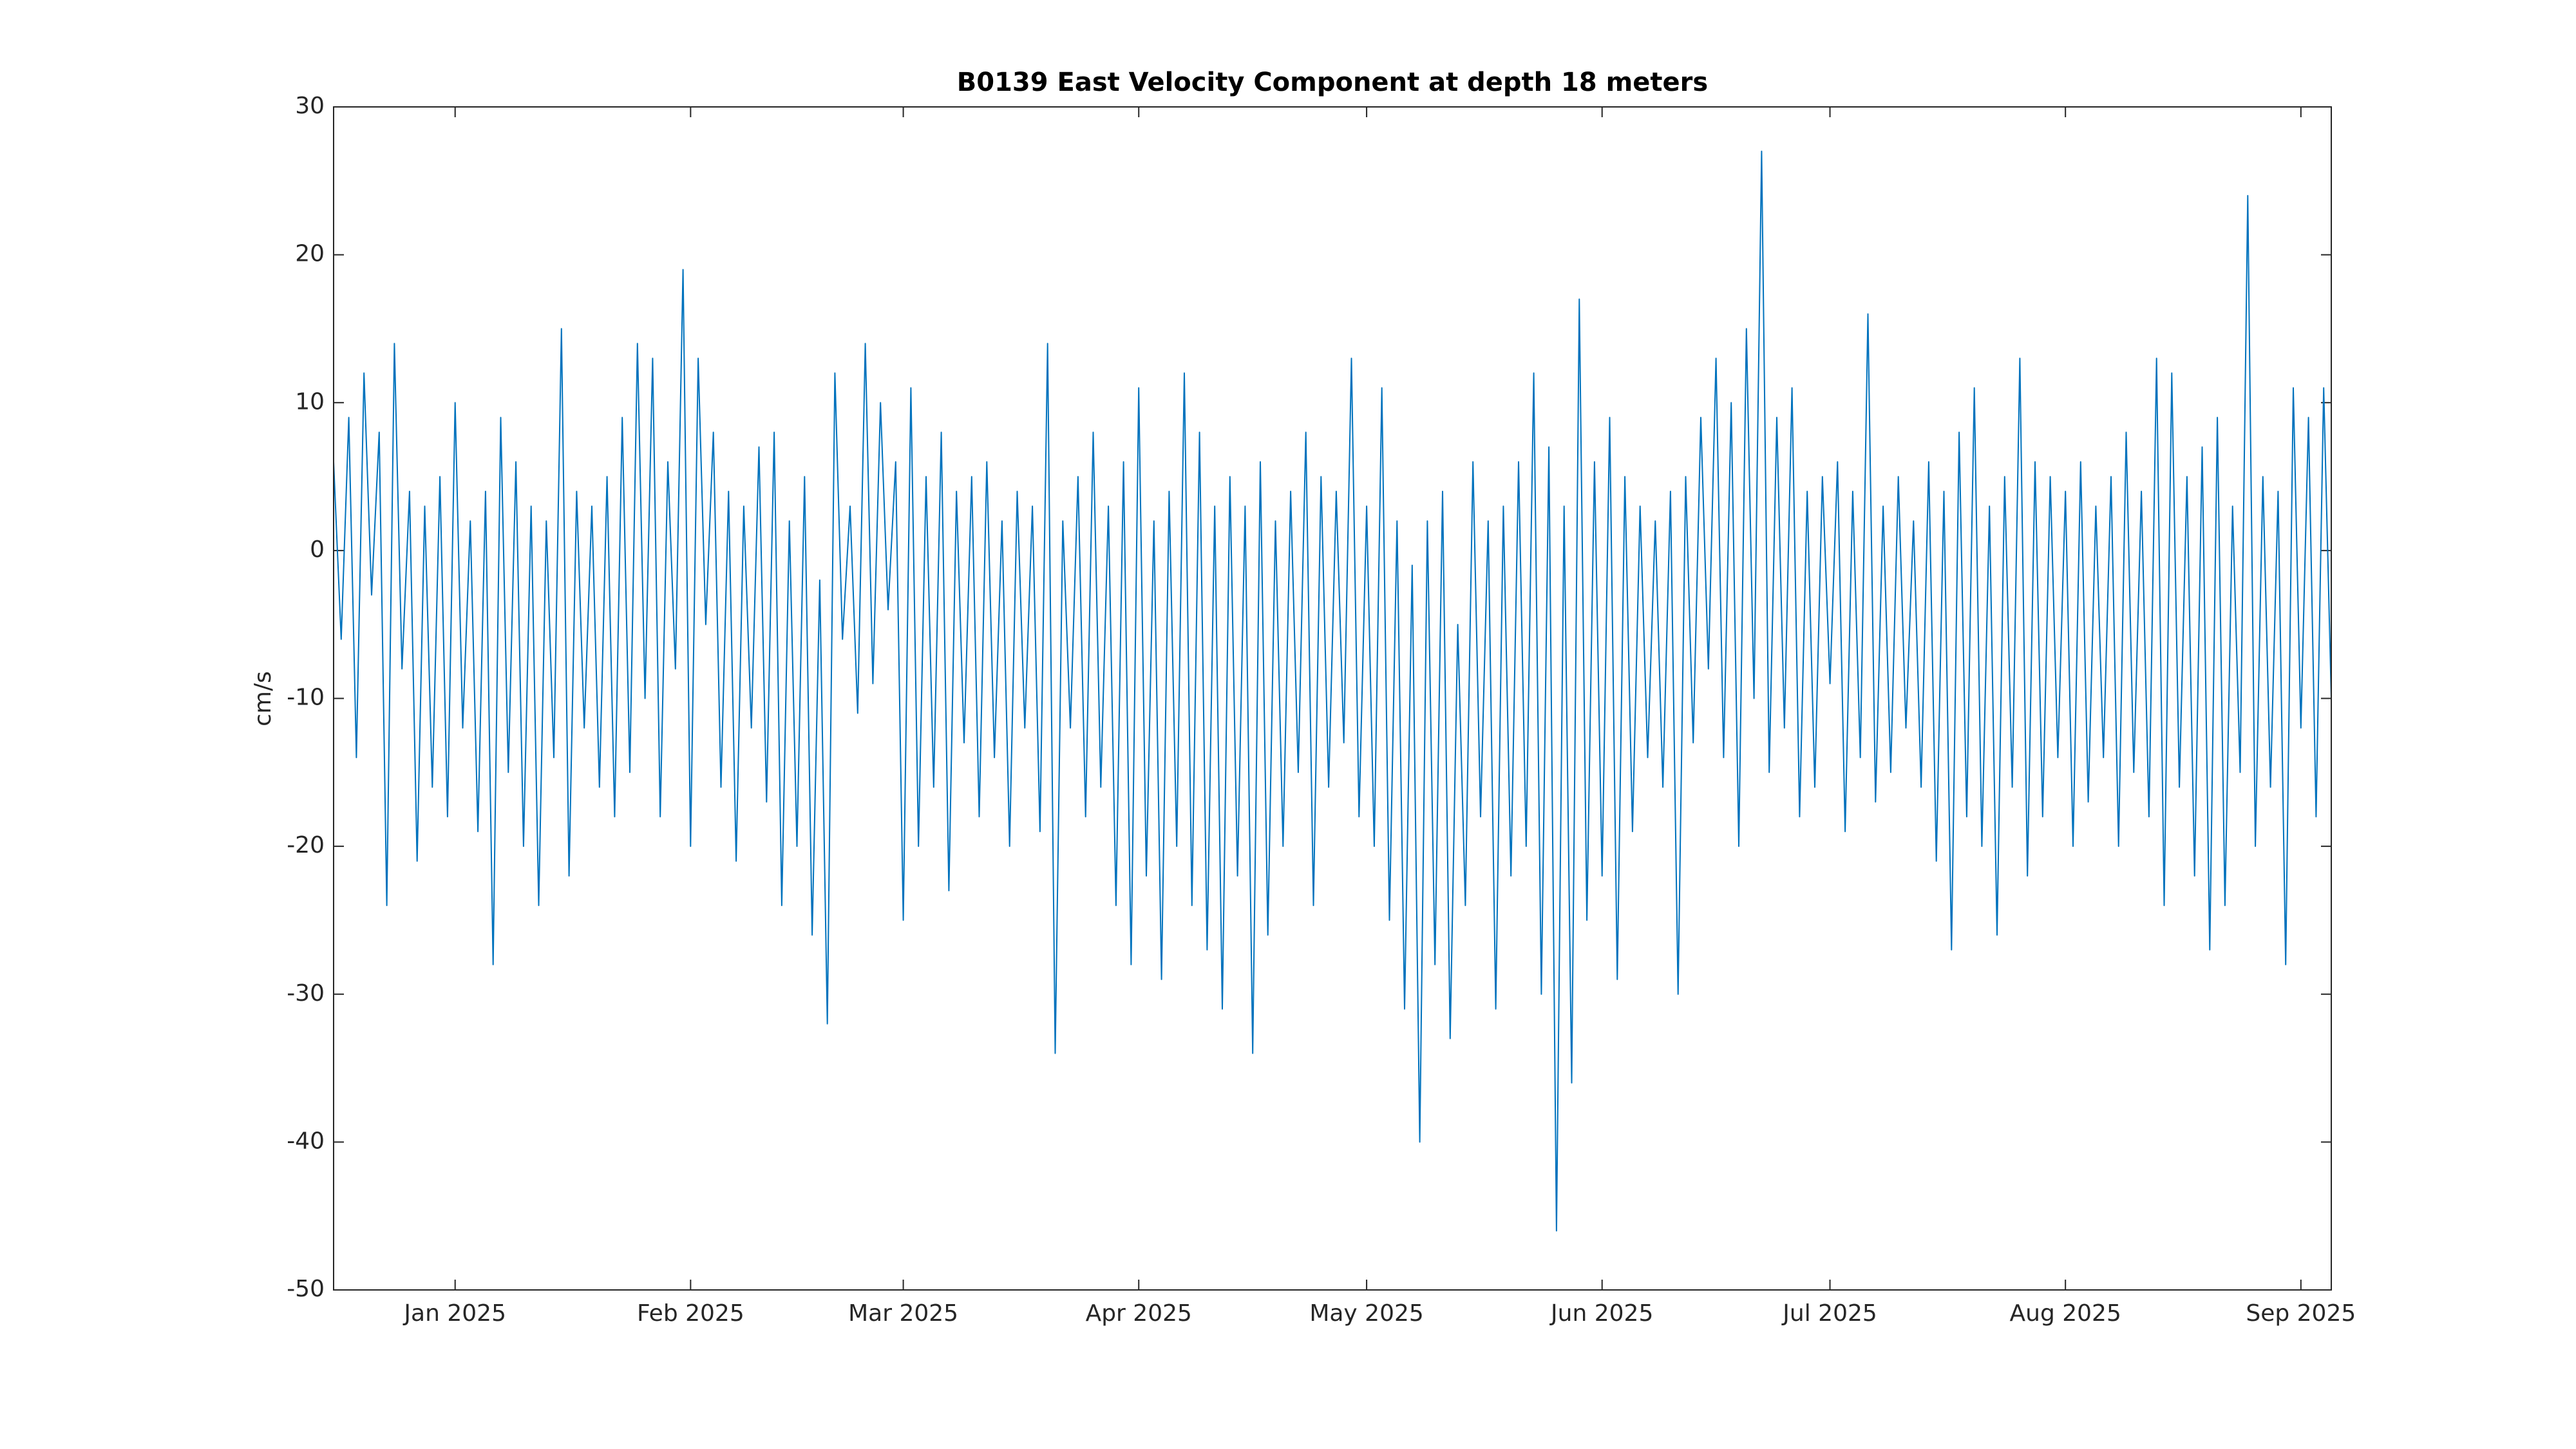 This screenshot has width=2576, height=1449. What do you see at coordinates (903, 1314) in the screenshot?
I see `x-tick-label: Mar 2025` at bounding box center [903, 1314].